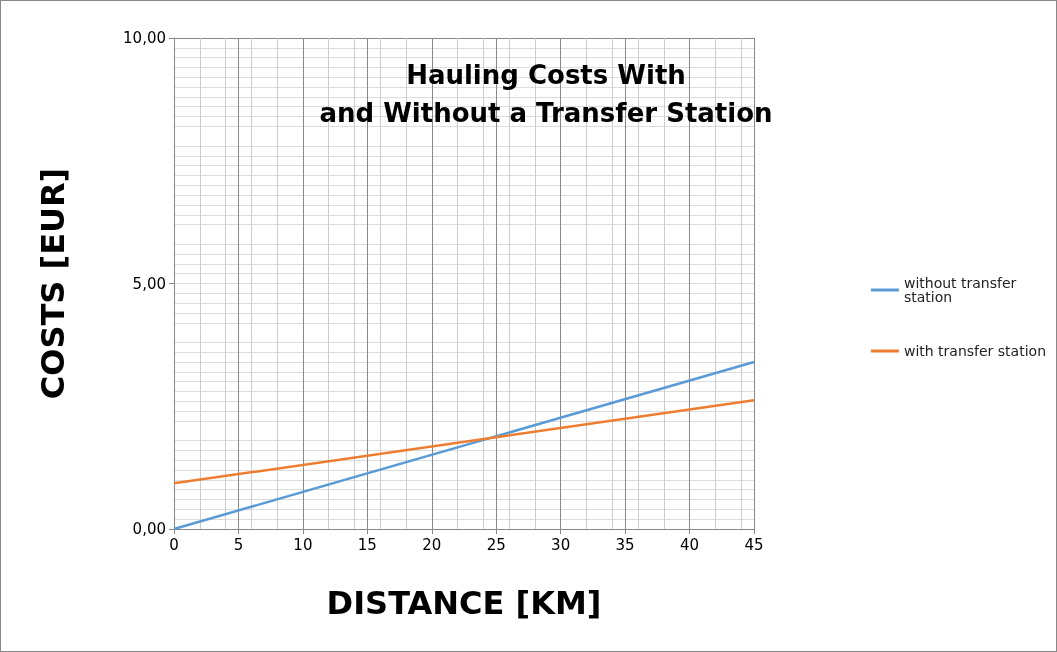 The width and height of the screenshot is (1057, 652). What do you see at coordinates (464, 603) in the screenshot?
I see `x-axis-title: DISTANCE [KM]` at bounding box center [464, 603].